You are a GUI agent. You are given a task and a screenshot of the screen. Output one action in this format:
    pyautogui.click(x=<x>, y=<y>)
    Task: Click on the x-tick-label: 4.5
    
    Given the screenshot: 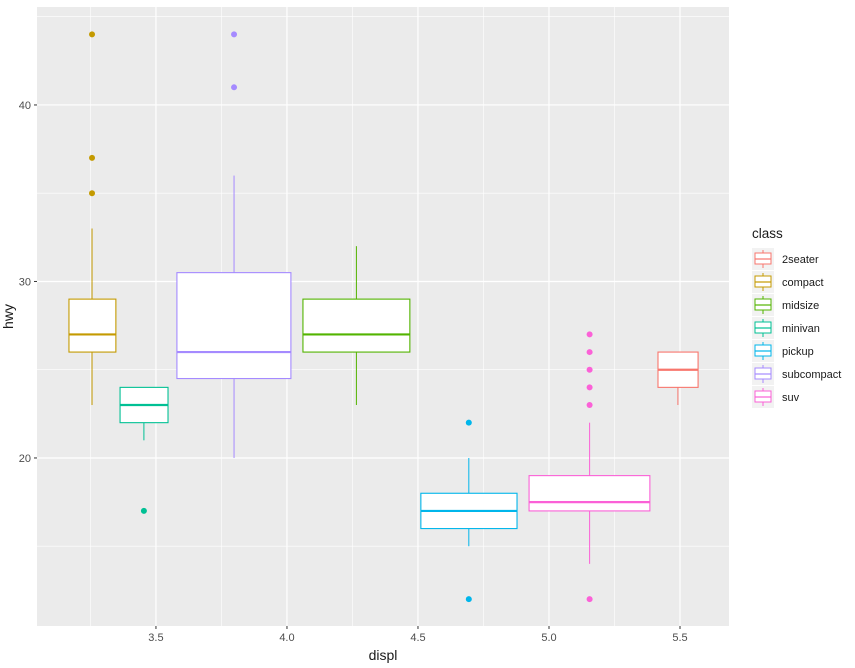 What is the action you would take?
    pyautogui.click(x=417, y=638)
    